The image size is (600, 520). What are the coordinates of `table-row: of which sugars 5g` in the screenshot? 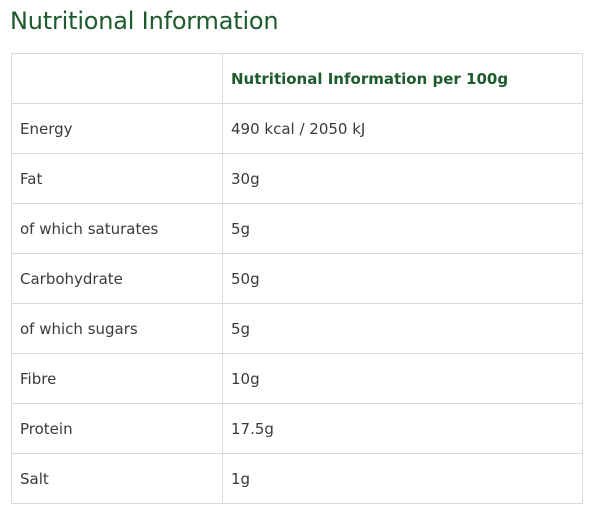 It's located at (297, 328).